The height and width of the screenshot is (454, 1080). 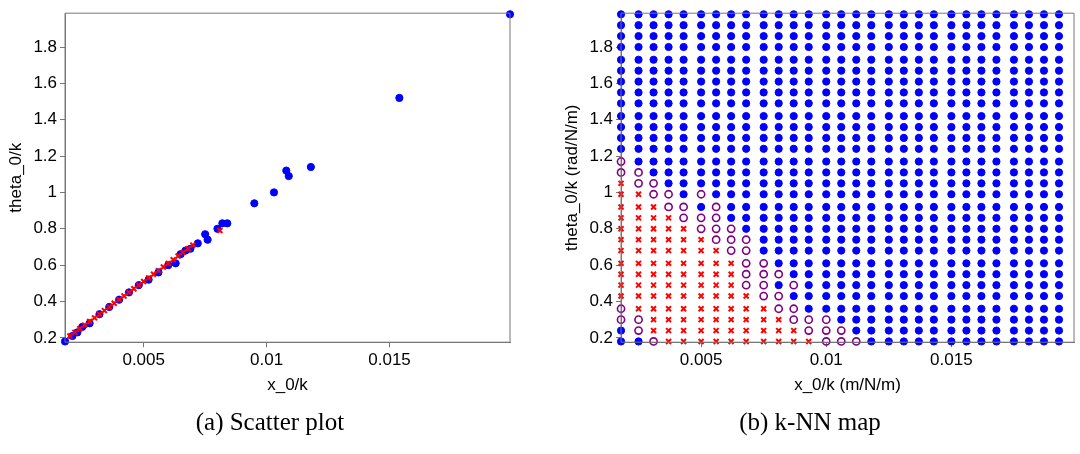 What do you see at coordinates (270, 422) in the screenshot?
I see `text: (a) Scatter plot` at bounding box center [270, 422].